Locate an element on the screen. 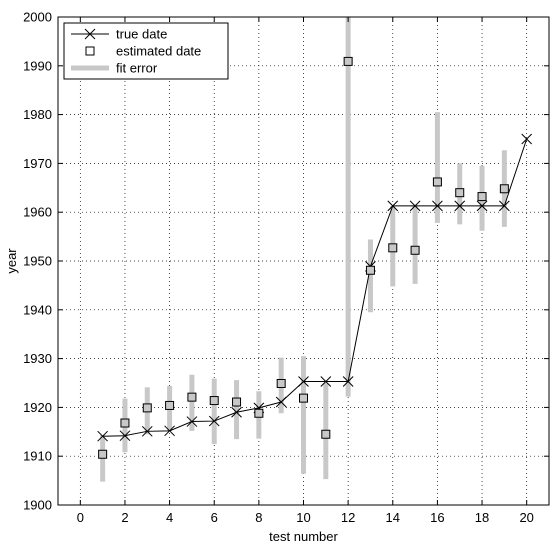 The height and width of the screenshot is (546, 560). legend-symbol-estimated-date is located at coordinates (90, 51).